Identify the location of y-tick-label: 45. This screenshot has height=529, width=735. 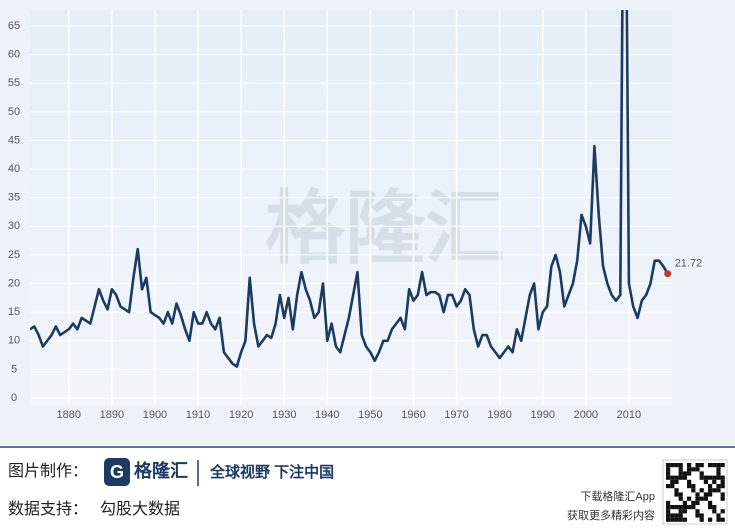
(14, 140).